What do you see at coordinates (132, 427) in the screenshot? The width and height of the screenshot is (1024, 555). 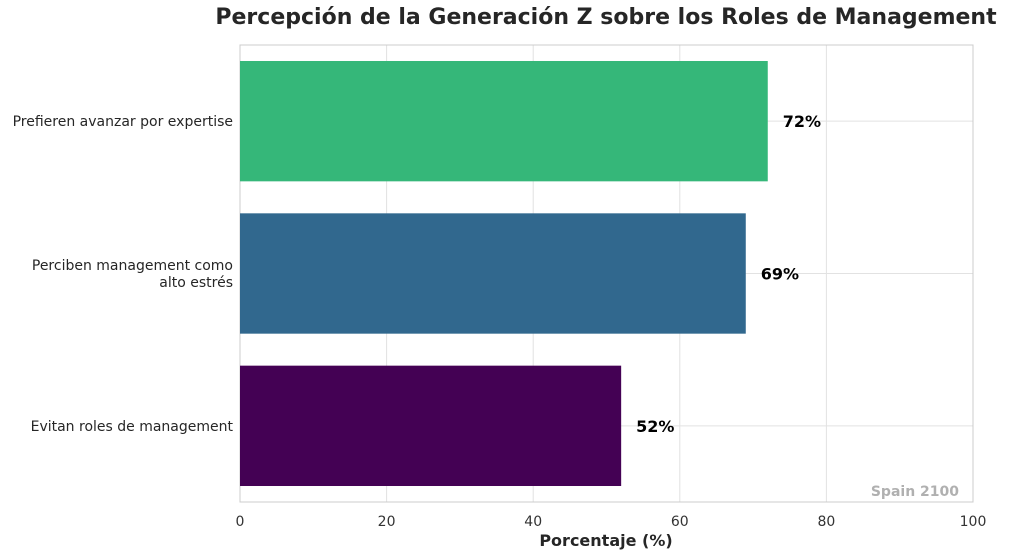 I see `category-label: Evitan roles de management` at bounding box center [132, 427].